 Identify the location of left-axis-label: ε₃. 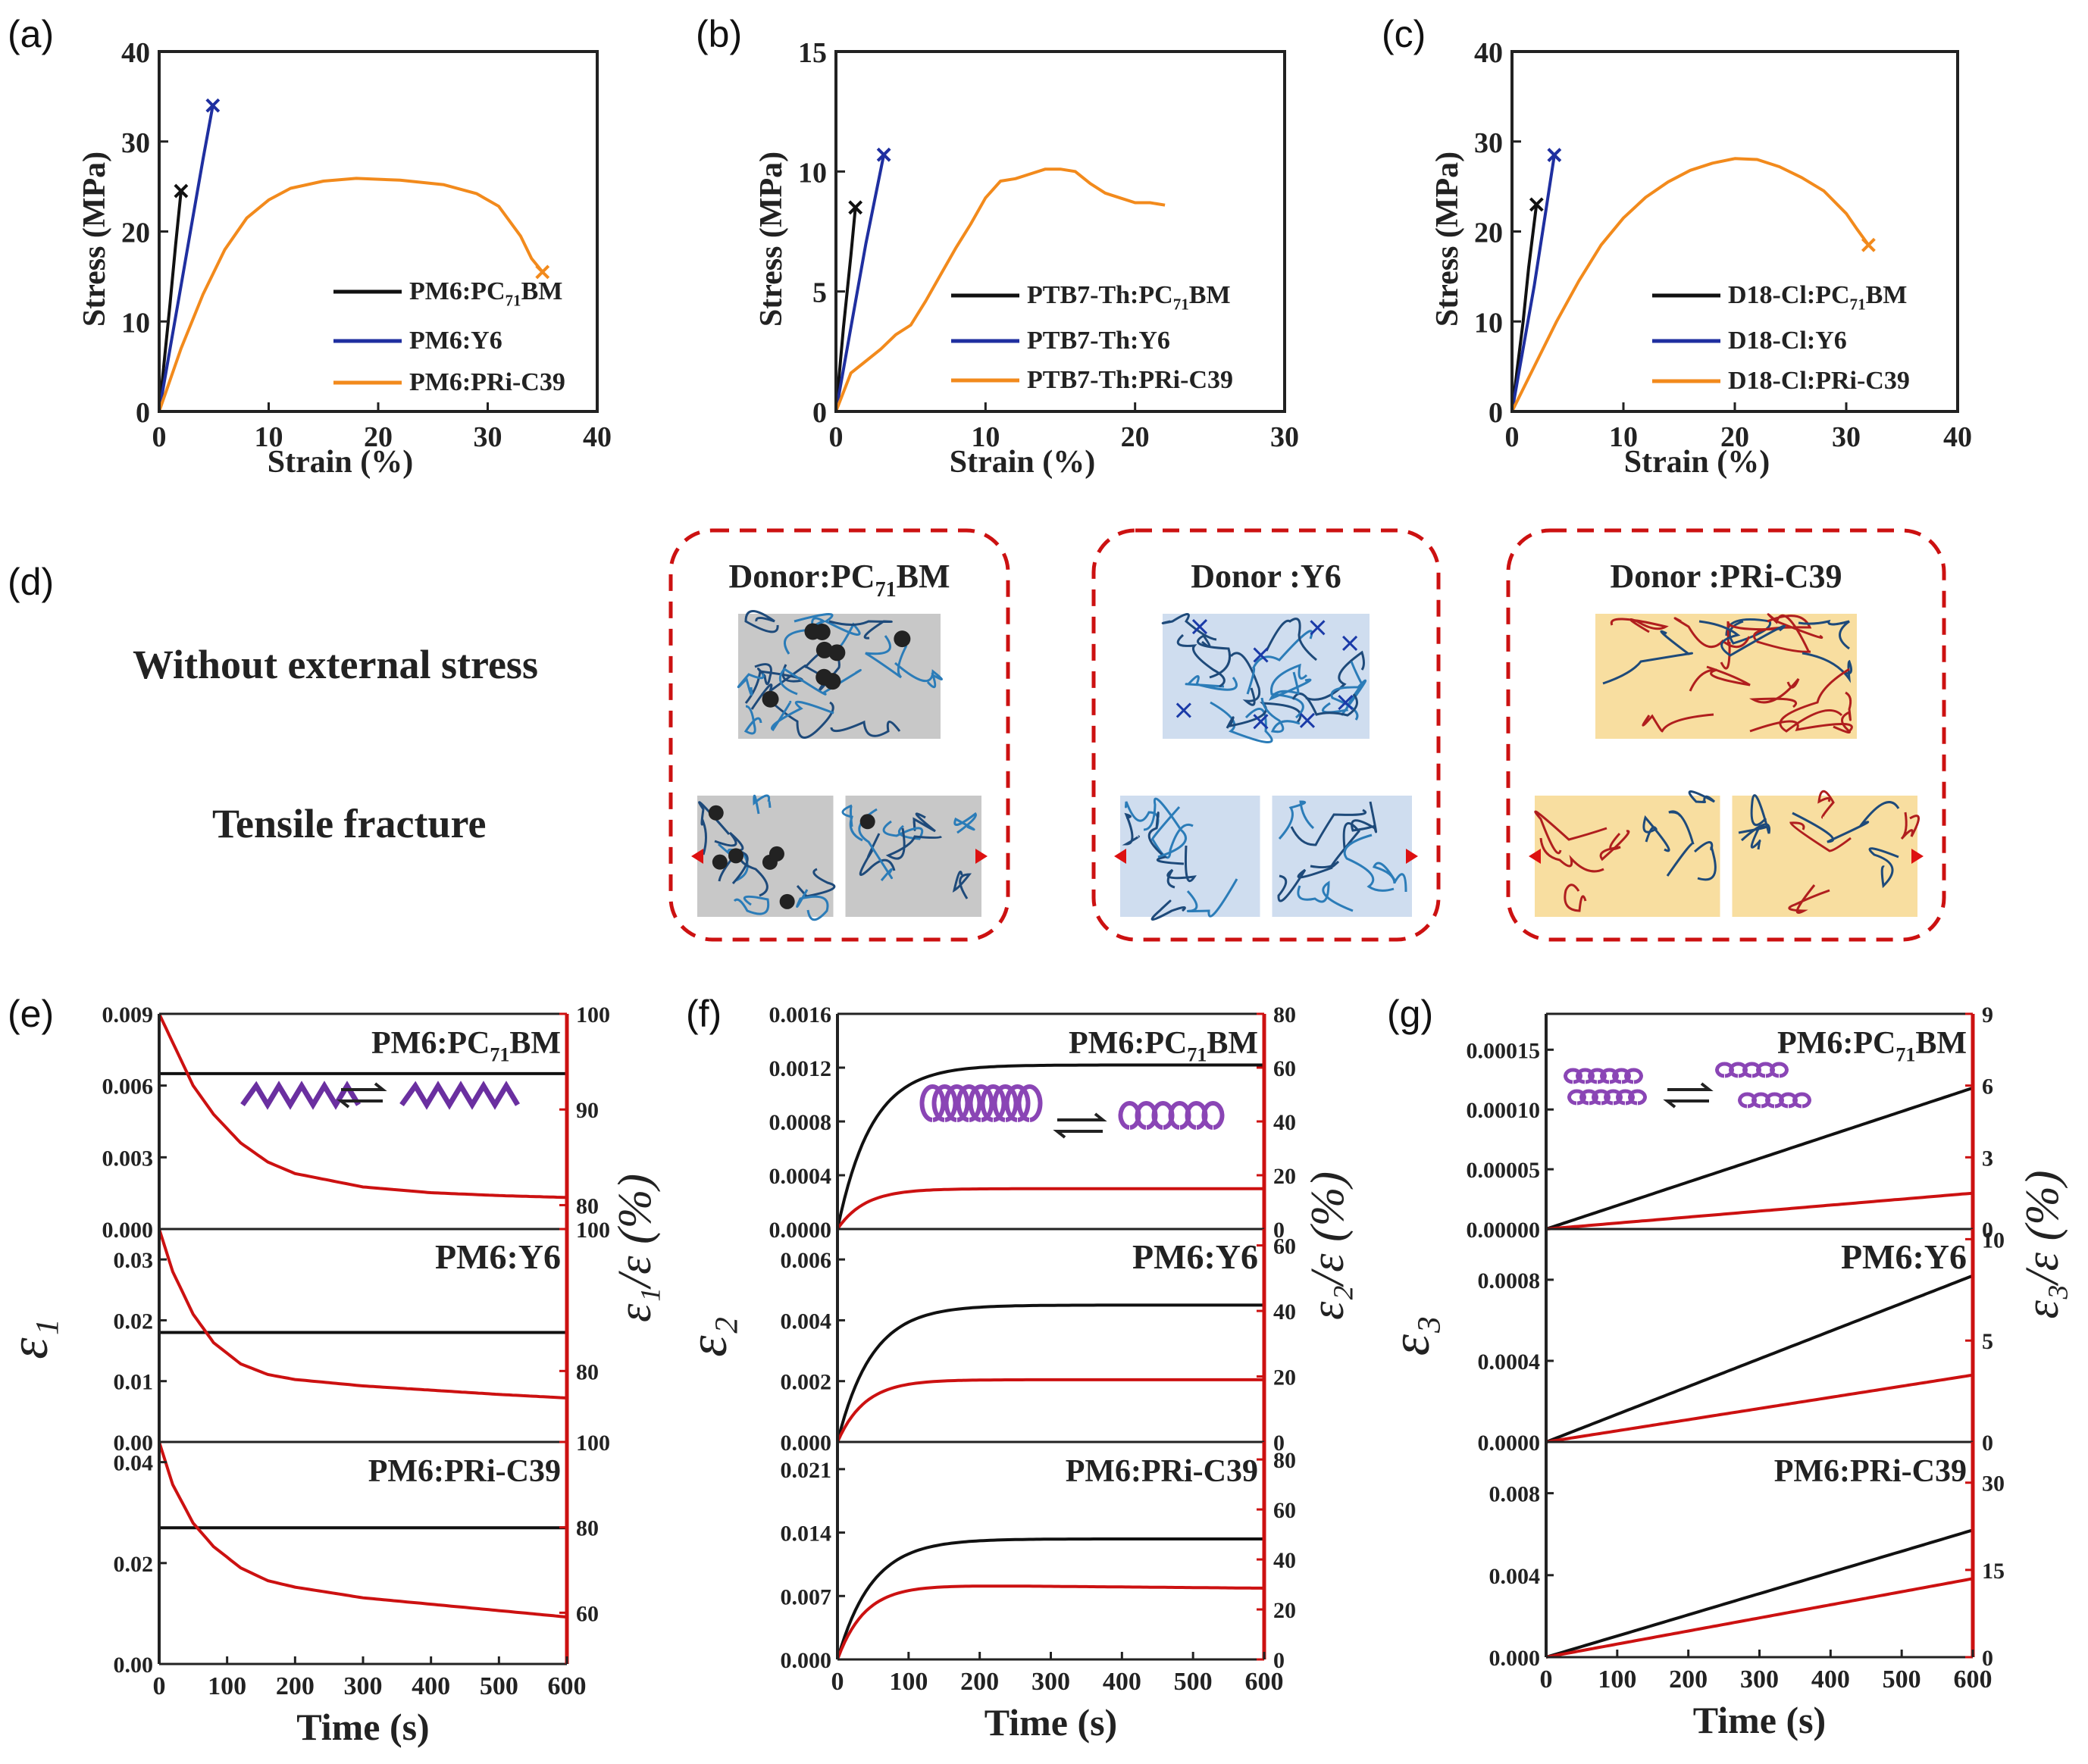
(1410, 1335).